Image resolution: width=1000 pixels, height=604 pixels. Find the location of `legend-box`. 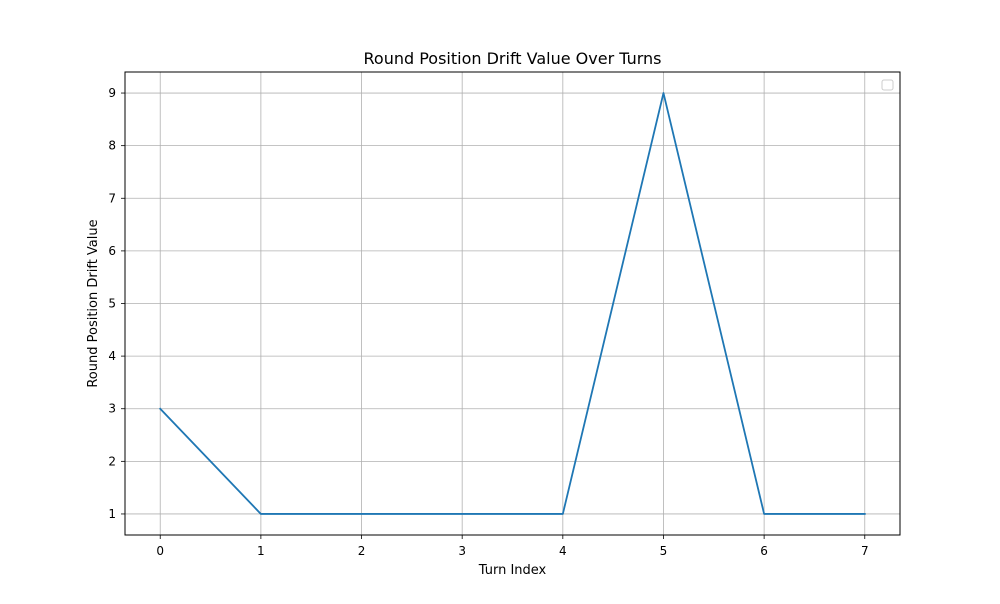

legend-box is located at coordinates (887, 85).